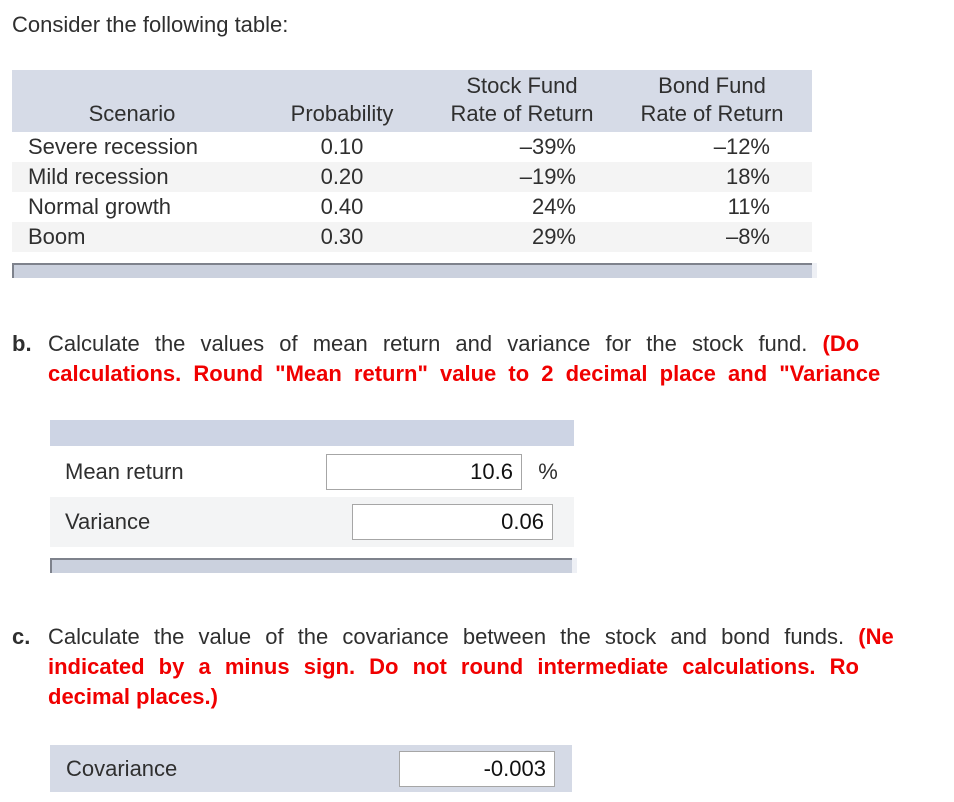 The width and height of the screenshot is (954, 802). I want to click on covariance-label: Covariance, so click(122, 768).